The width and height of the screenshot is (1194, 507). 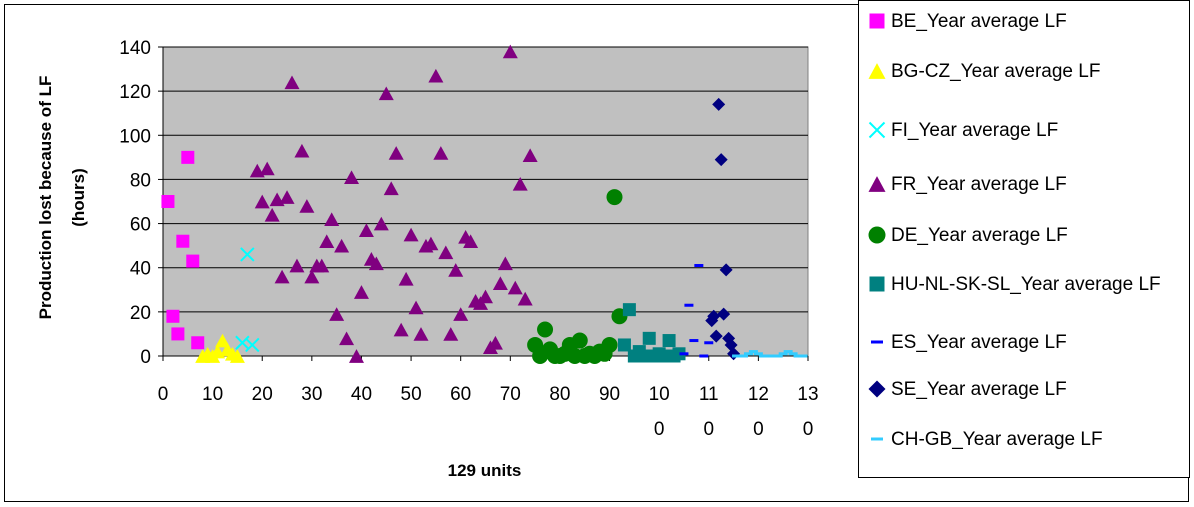 I want to click on legend-label: DE_Year average LF, so click(x=979, y=235).